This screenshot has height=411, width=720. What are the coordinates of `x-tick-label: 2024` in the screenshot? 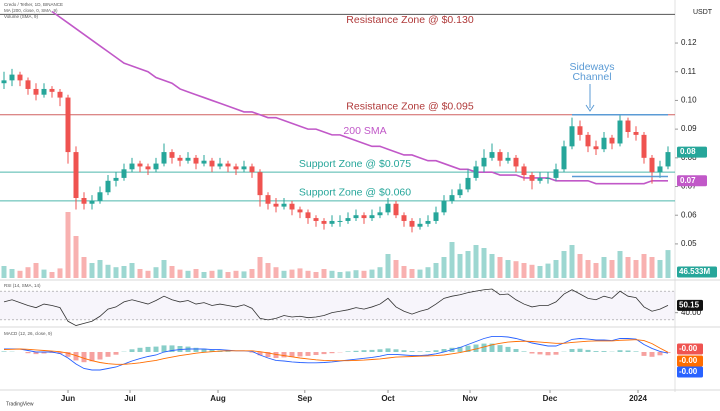 It's located at (638, 398).